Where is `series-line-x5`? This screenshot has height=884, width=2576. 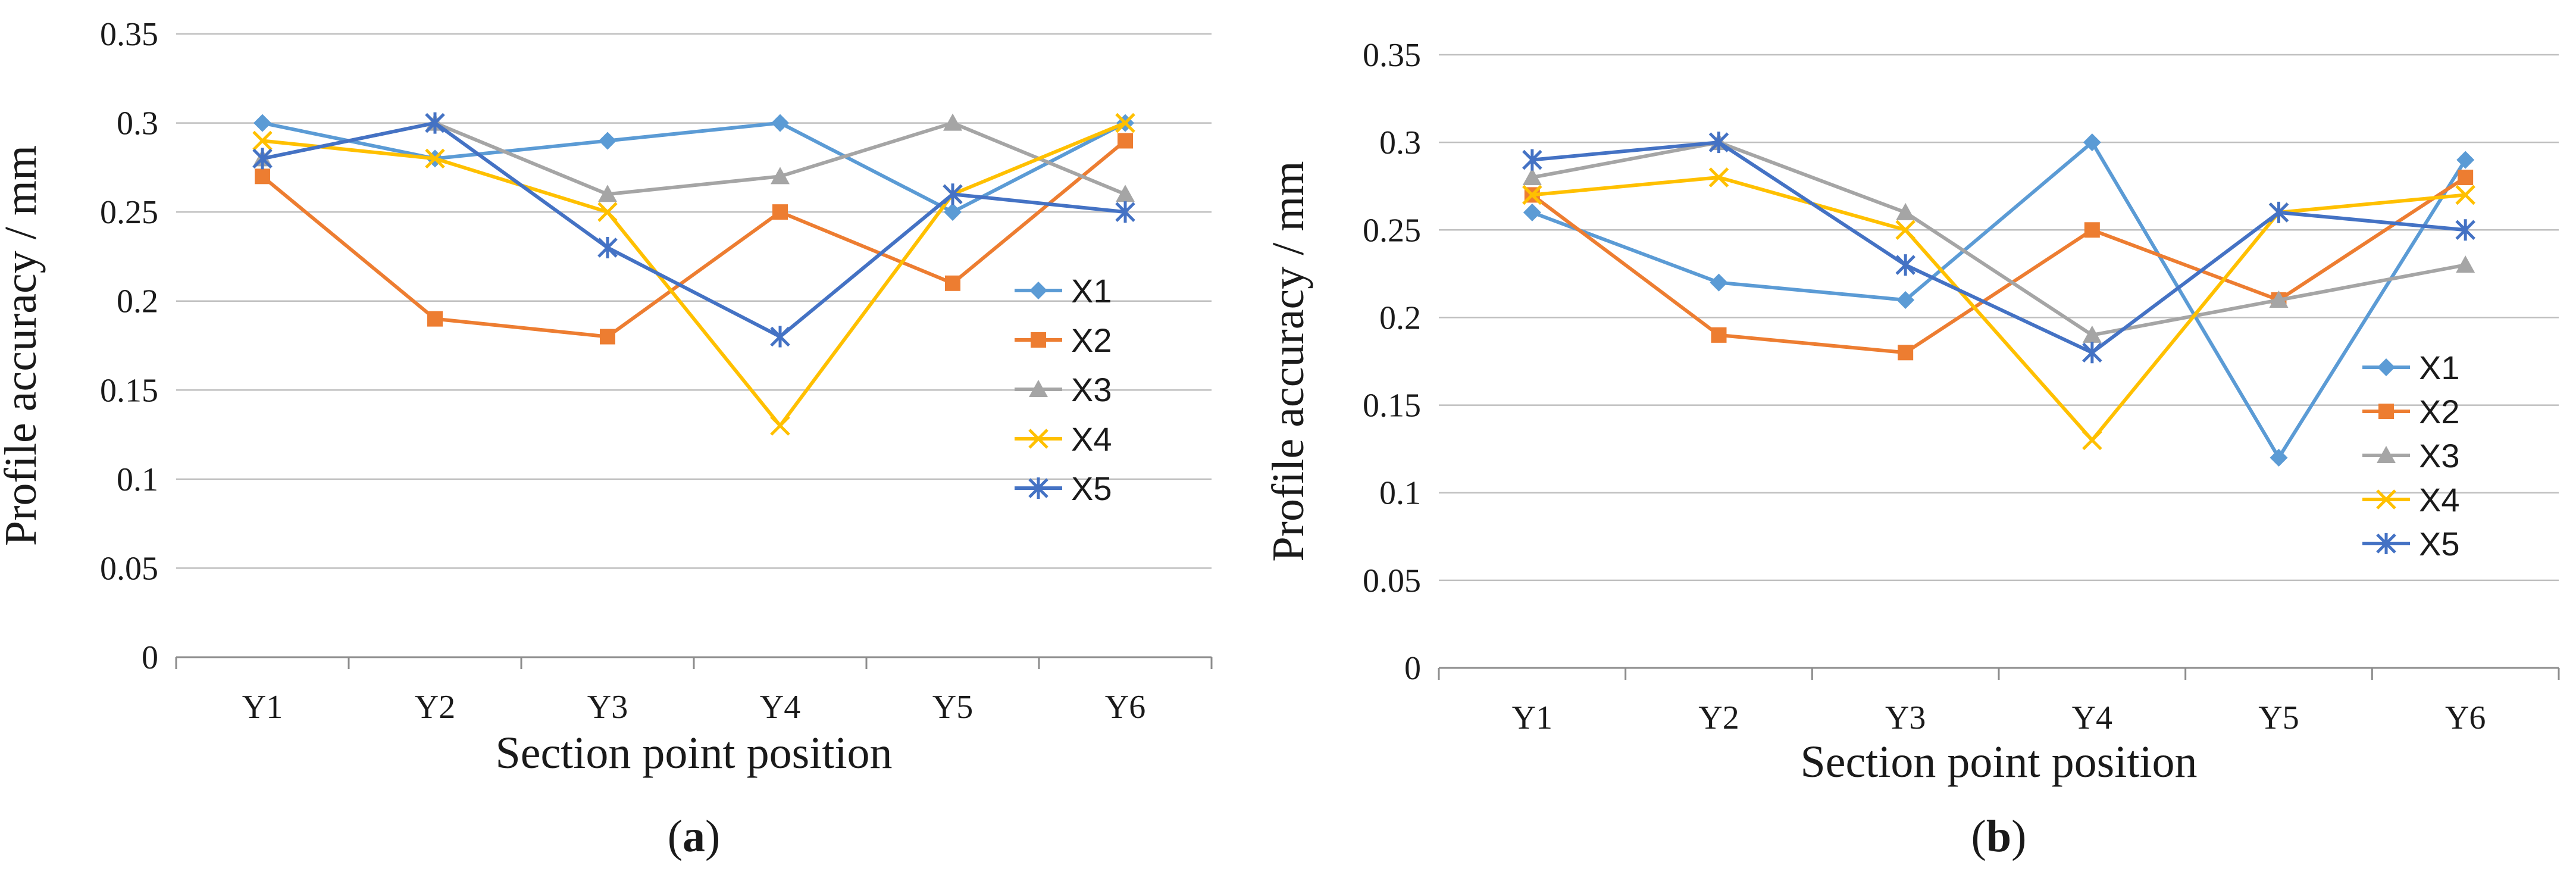 series-line-x5 is located at coordinates (694, 230).